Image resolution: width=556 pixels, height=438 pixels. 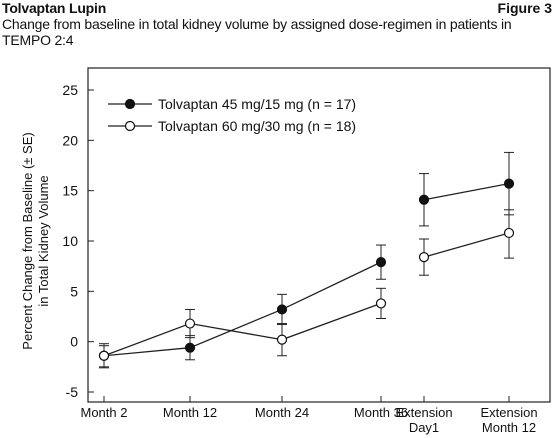 What do you see at coordinates (74, 342) in the screenshot?
I see `y-tick-label: 0` at bounding box center [74, 342].